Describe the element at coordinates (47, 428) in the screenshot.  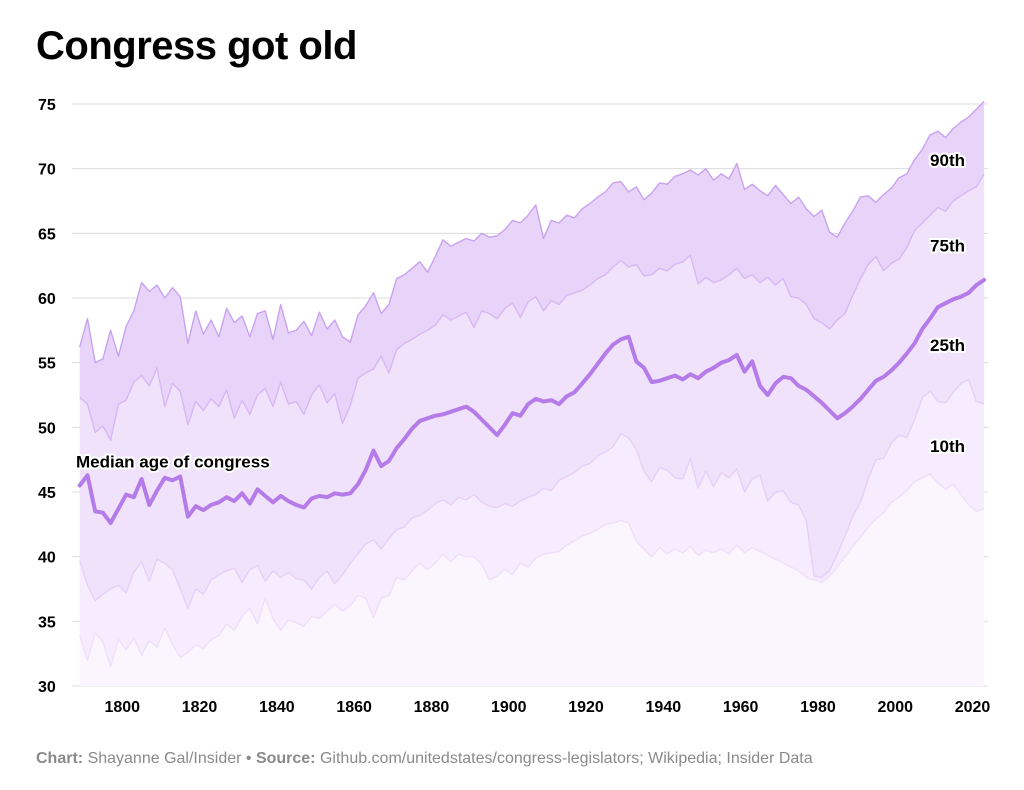
I see `y-tick-label-50: 50` at that location.